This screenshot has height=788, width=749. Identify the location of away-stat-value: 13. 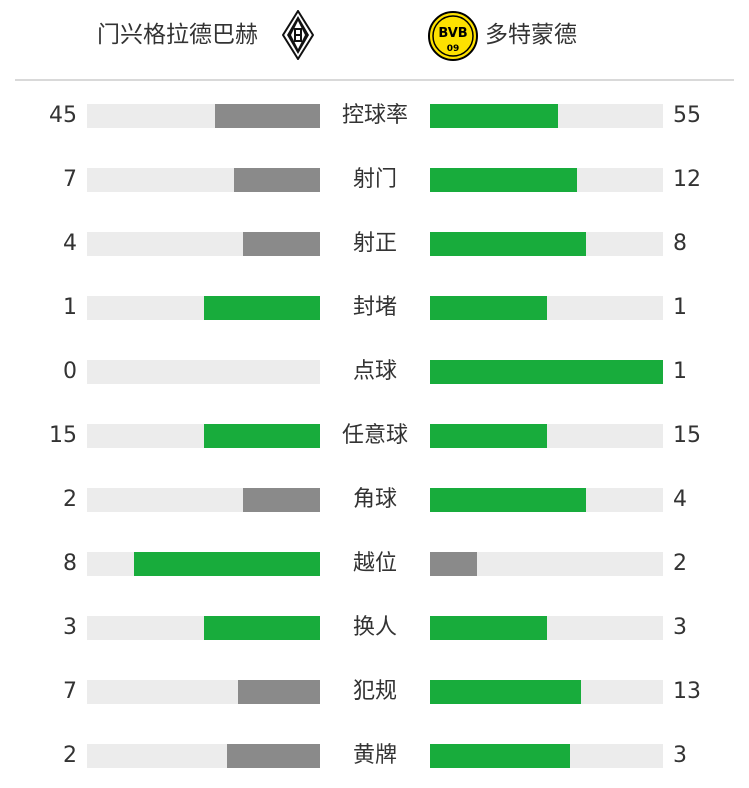
(687, 691).